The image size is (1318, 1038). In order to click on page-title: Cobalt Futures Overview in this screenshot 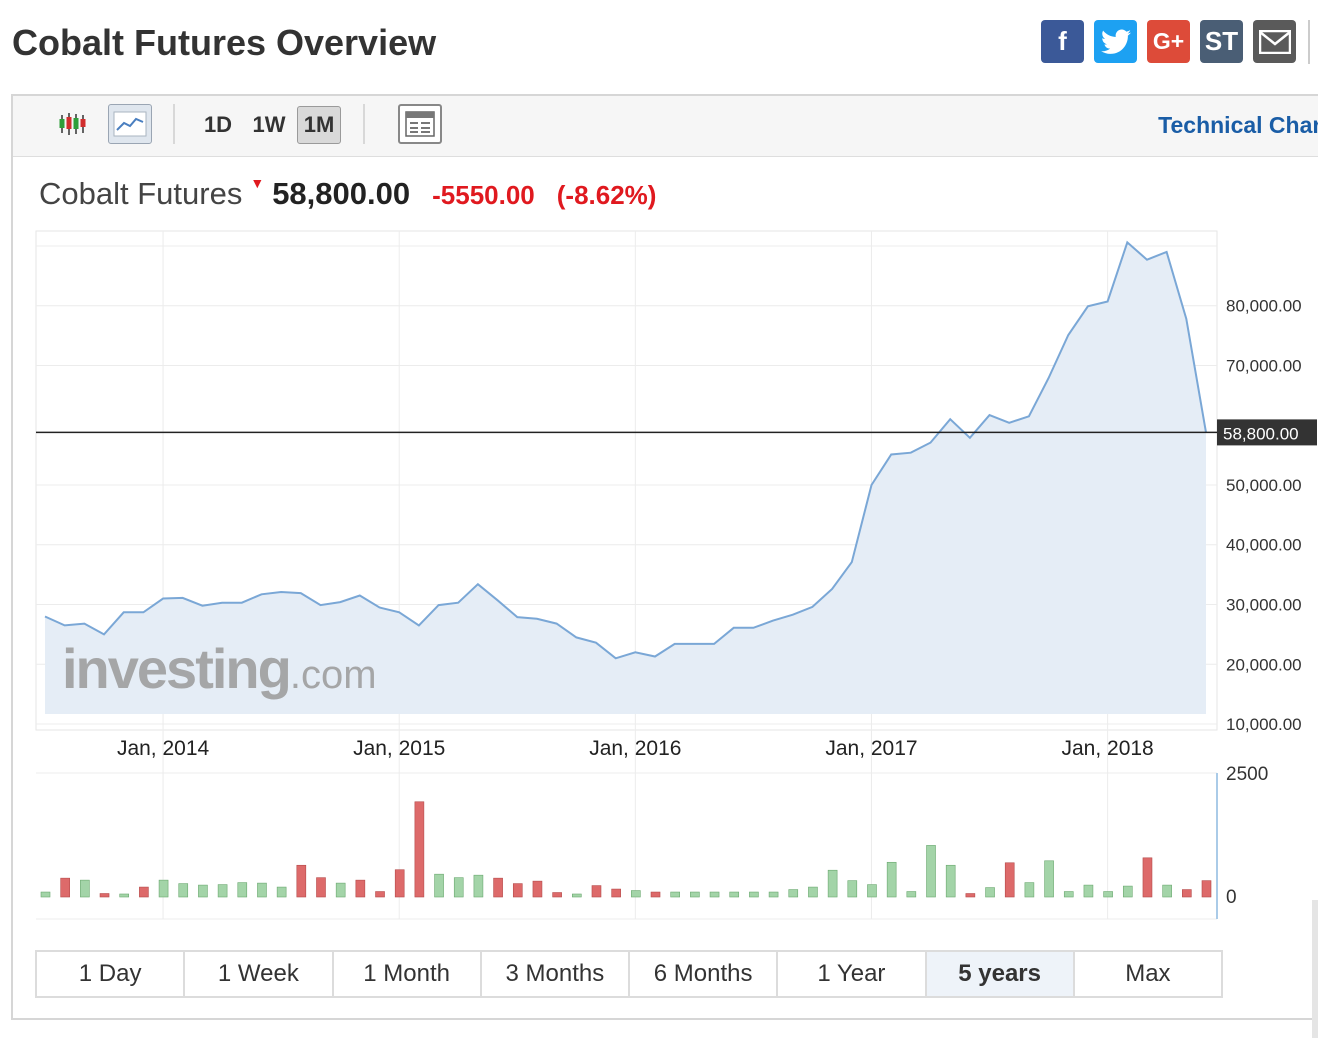, I will do `click(224, 42)`.